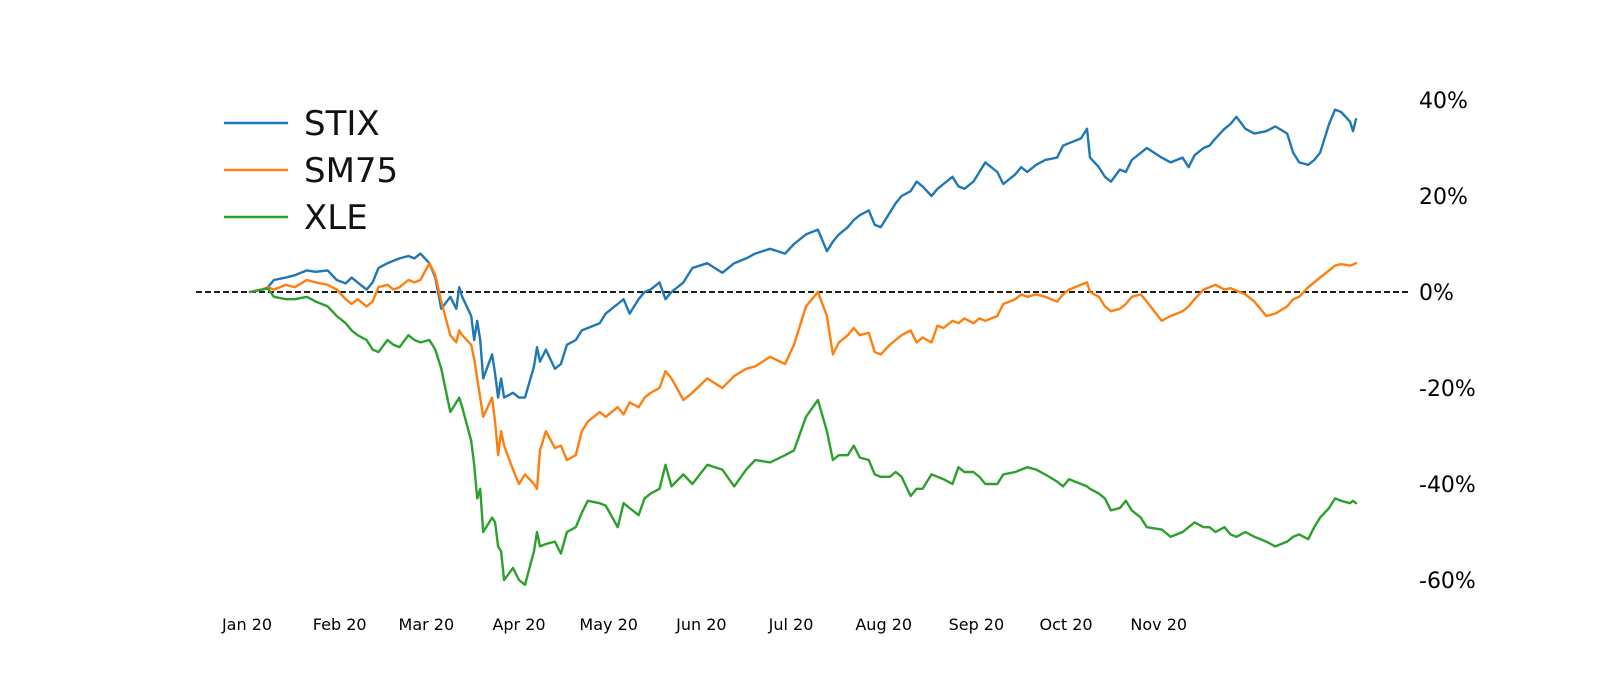 The image size is (1600, 700). I want to click on x-tick-label: Nov 20, so click(1158, 624).